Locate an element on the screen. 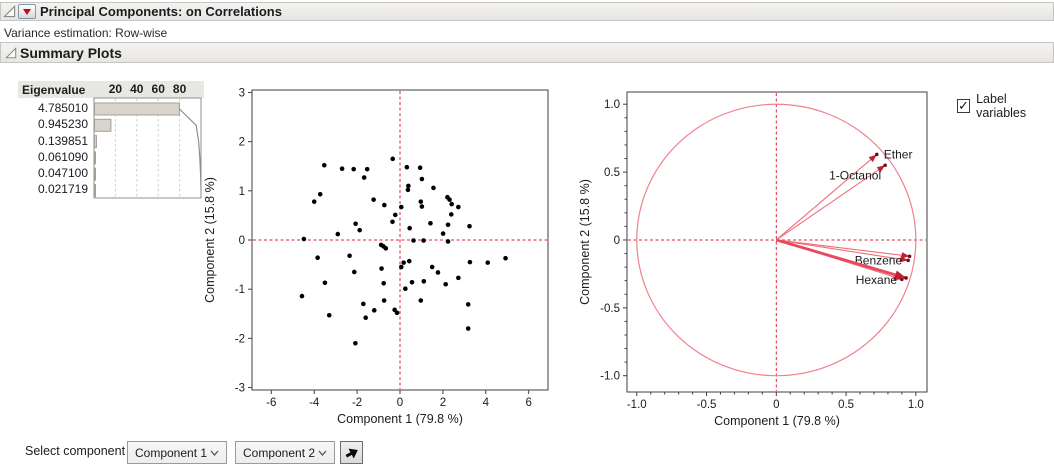 This screenshot has width=1054, height=472. component-y-dropdown: Component 2 is located at coordinates (285, 452).